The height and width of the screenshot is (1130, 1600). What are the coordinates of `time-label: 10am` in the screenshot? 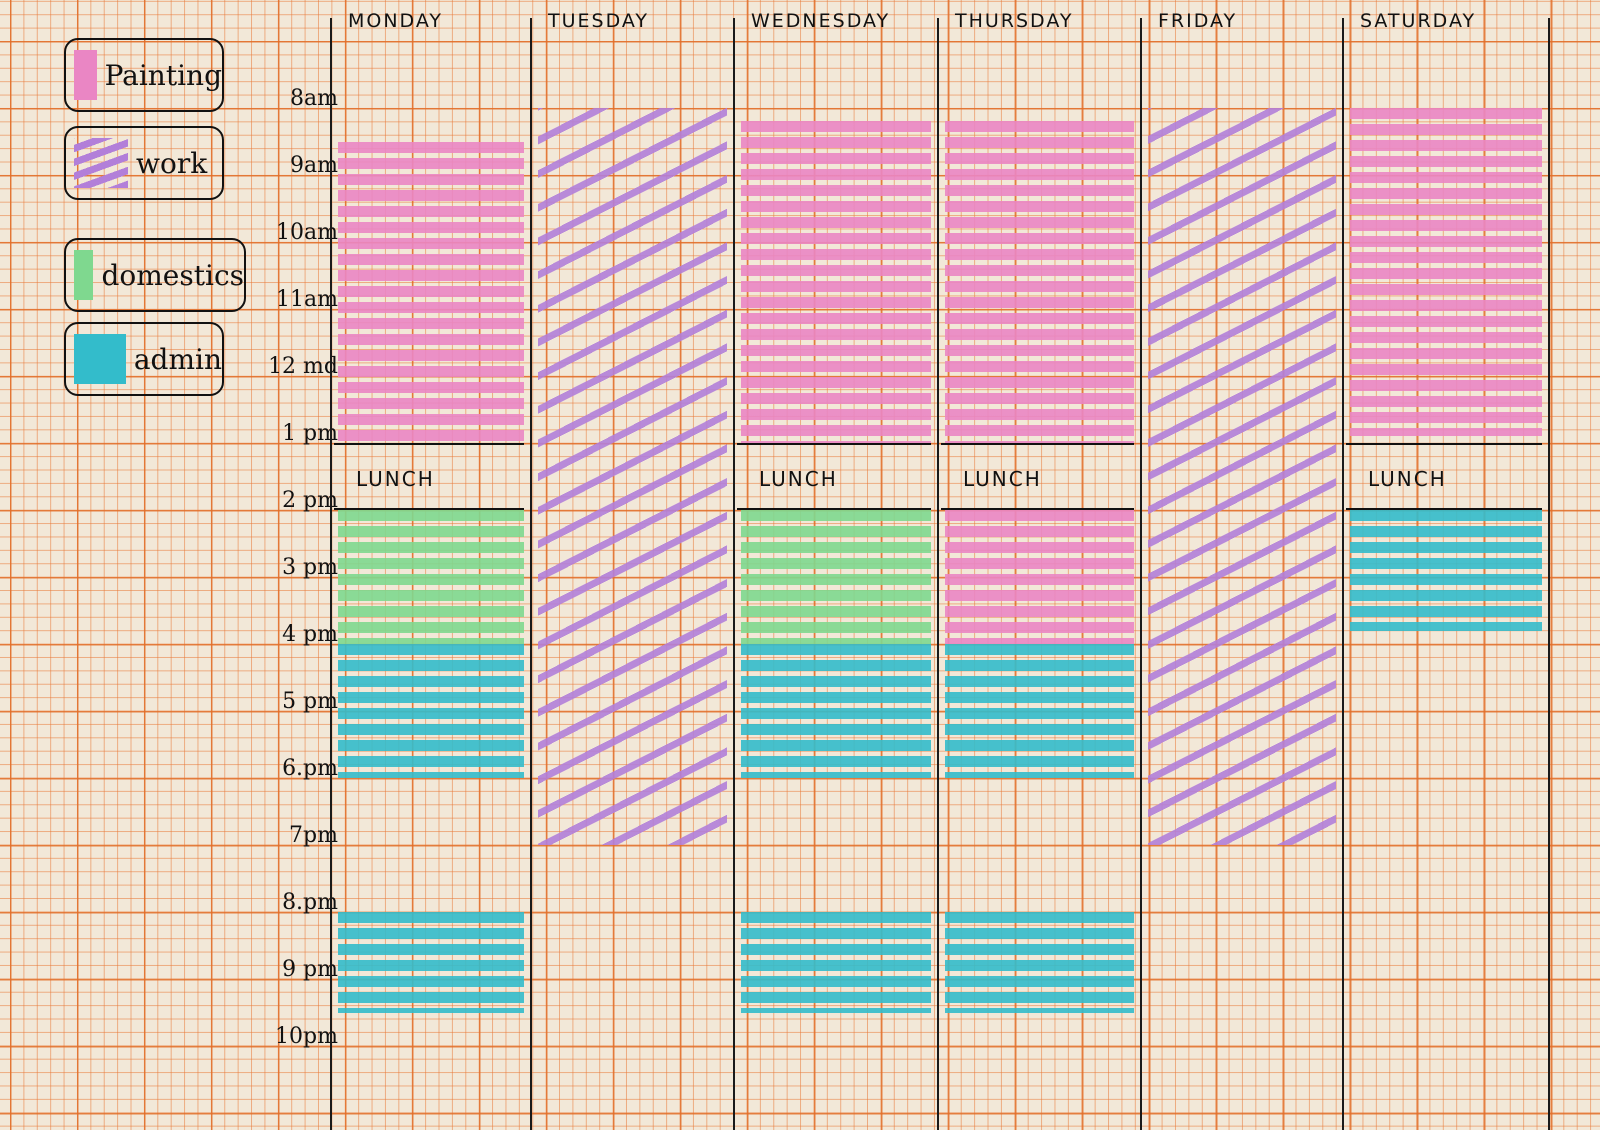 It's located at (307, 232).